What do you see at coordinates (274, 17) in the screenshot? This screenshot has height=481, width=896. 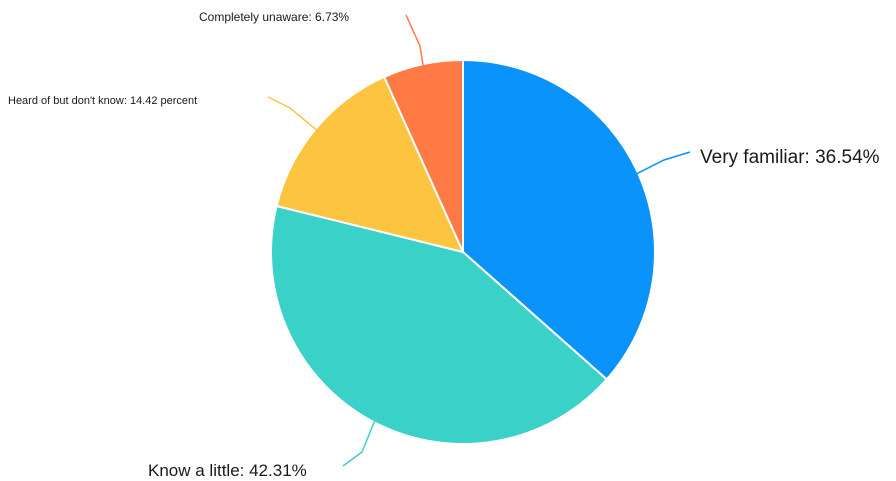 I see `label-completely-unaware: Completely unaware: 6.73%` at bounding box center [274, 17].